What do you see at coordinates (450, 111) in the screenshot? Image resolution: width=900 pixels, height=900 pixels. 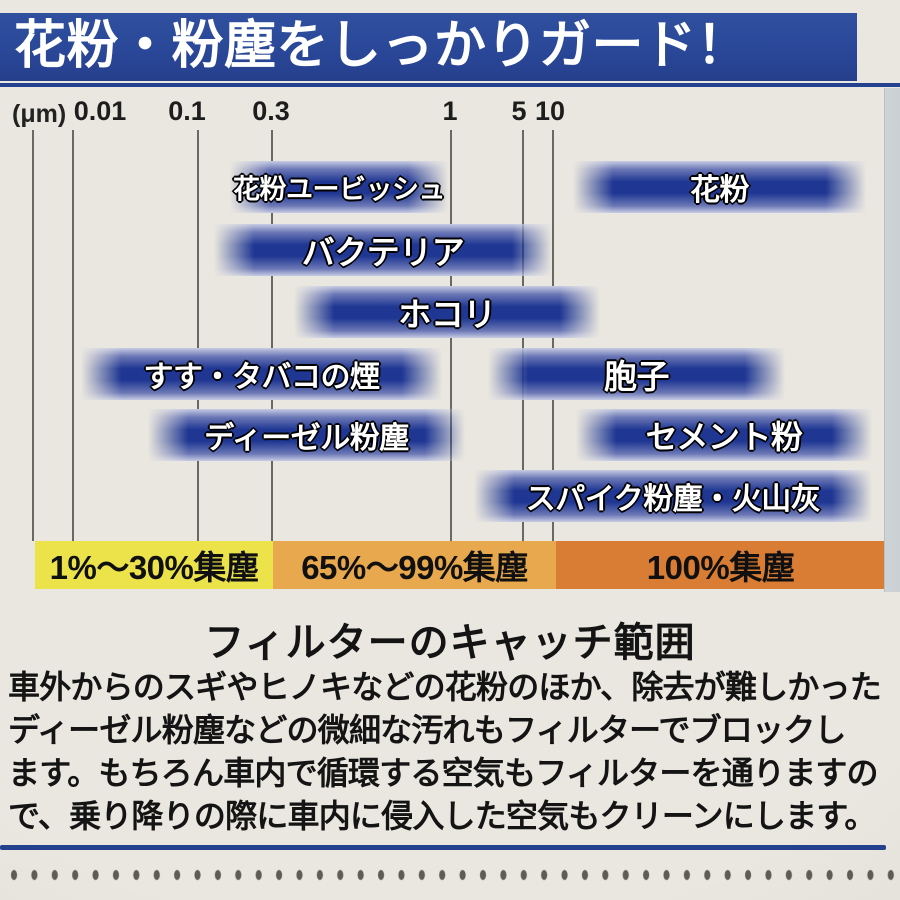 I see `axis-tick-label: 1` at bounding box center [450, 111].